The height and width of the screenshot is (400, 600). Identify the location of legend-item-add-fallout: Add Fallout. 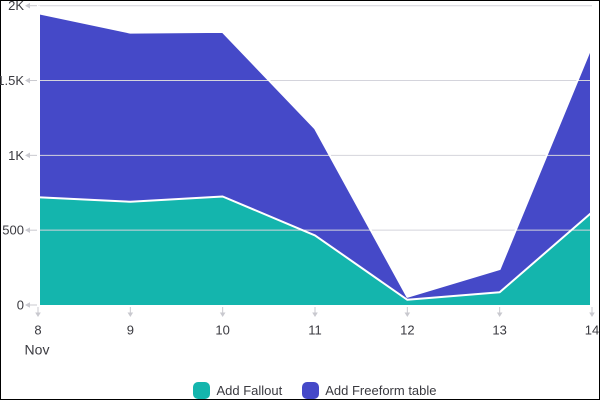
(238, 390).